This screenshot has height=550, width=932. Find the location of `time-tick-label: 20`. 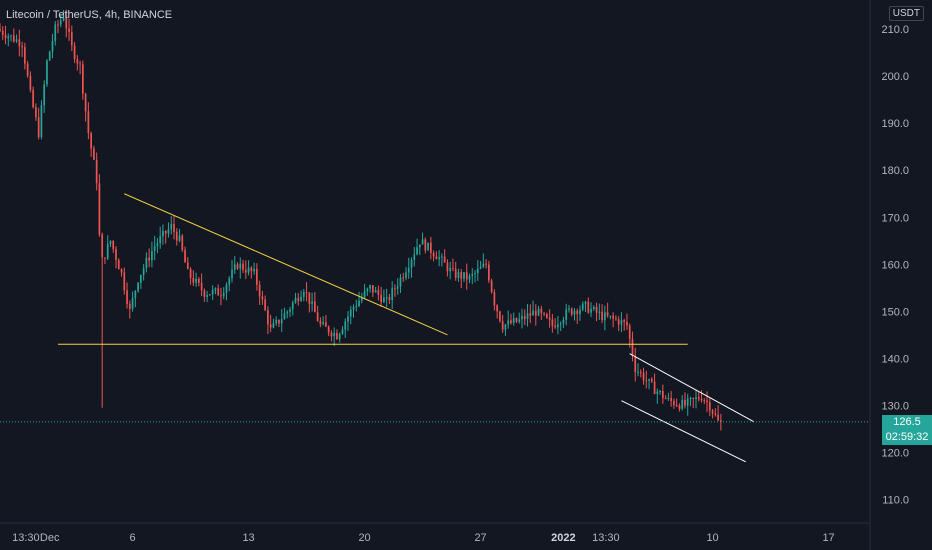

time-tick-label: 20 is located at coordinates (364, 538).